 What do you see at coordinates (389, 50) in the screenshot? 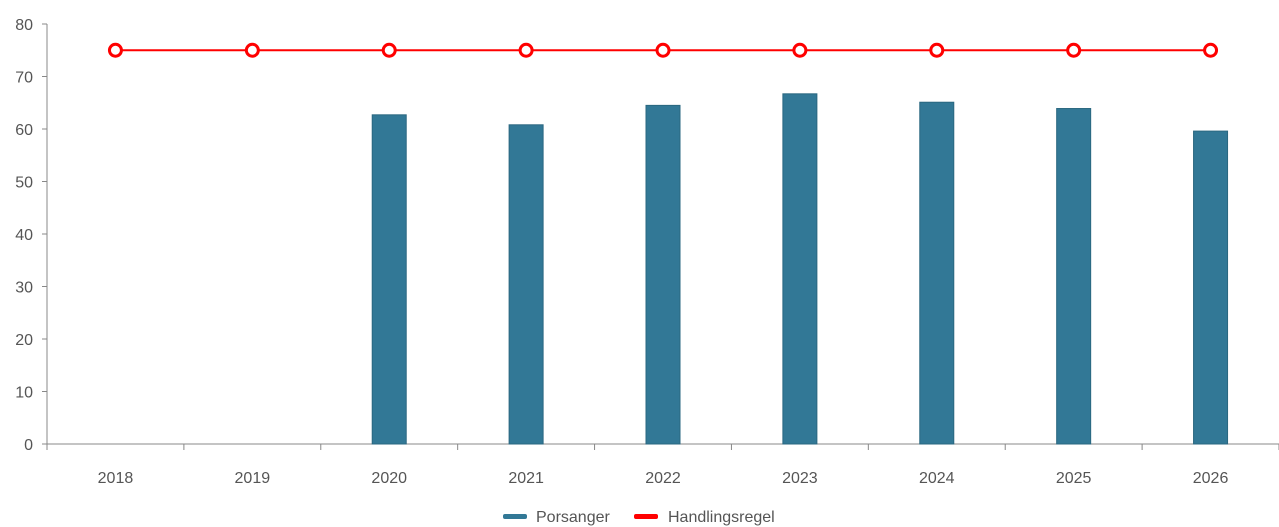
I see `point-handlingsregel-2020` at bounding box center [389, 50].